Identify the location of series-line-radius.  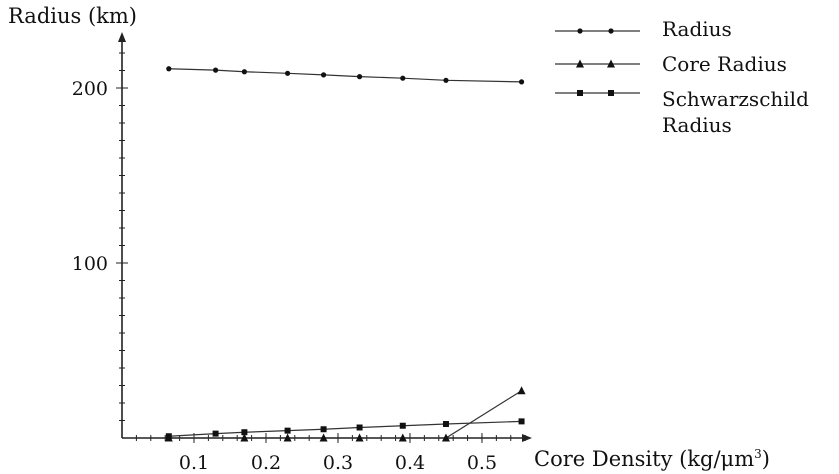
(345, 75).